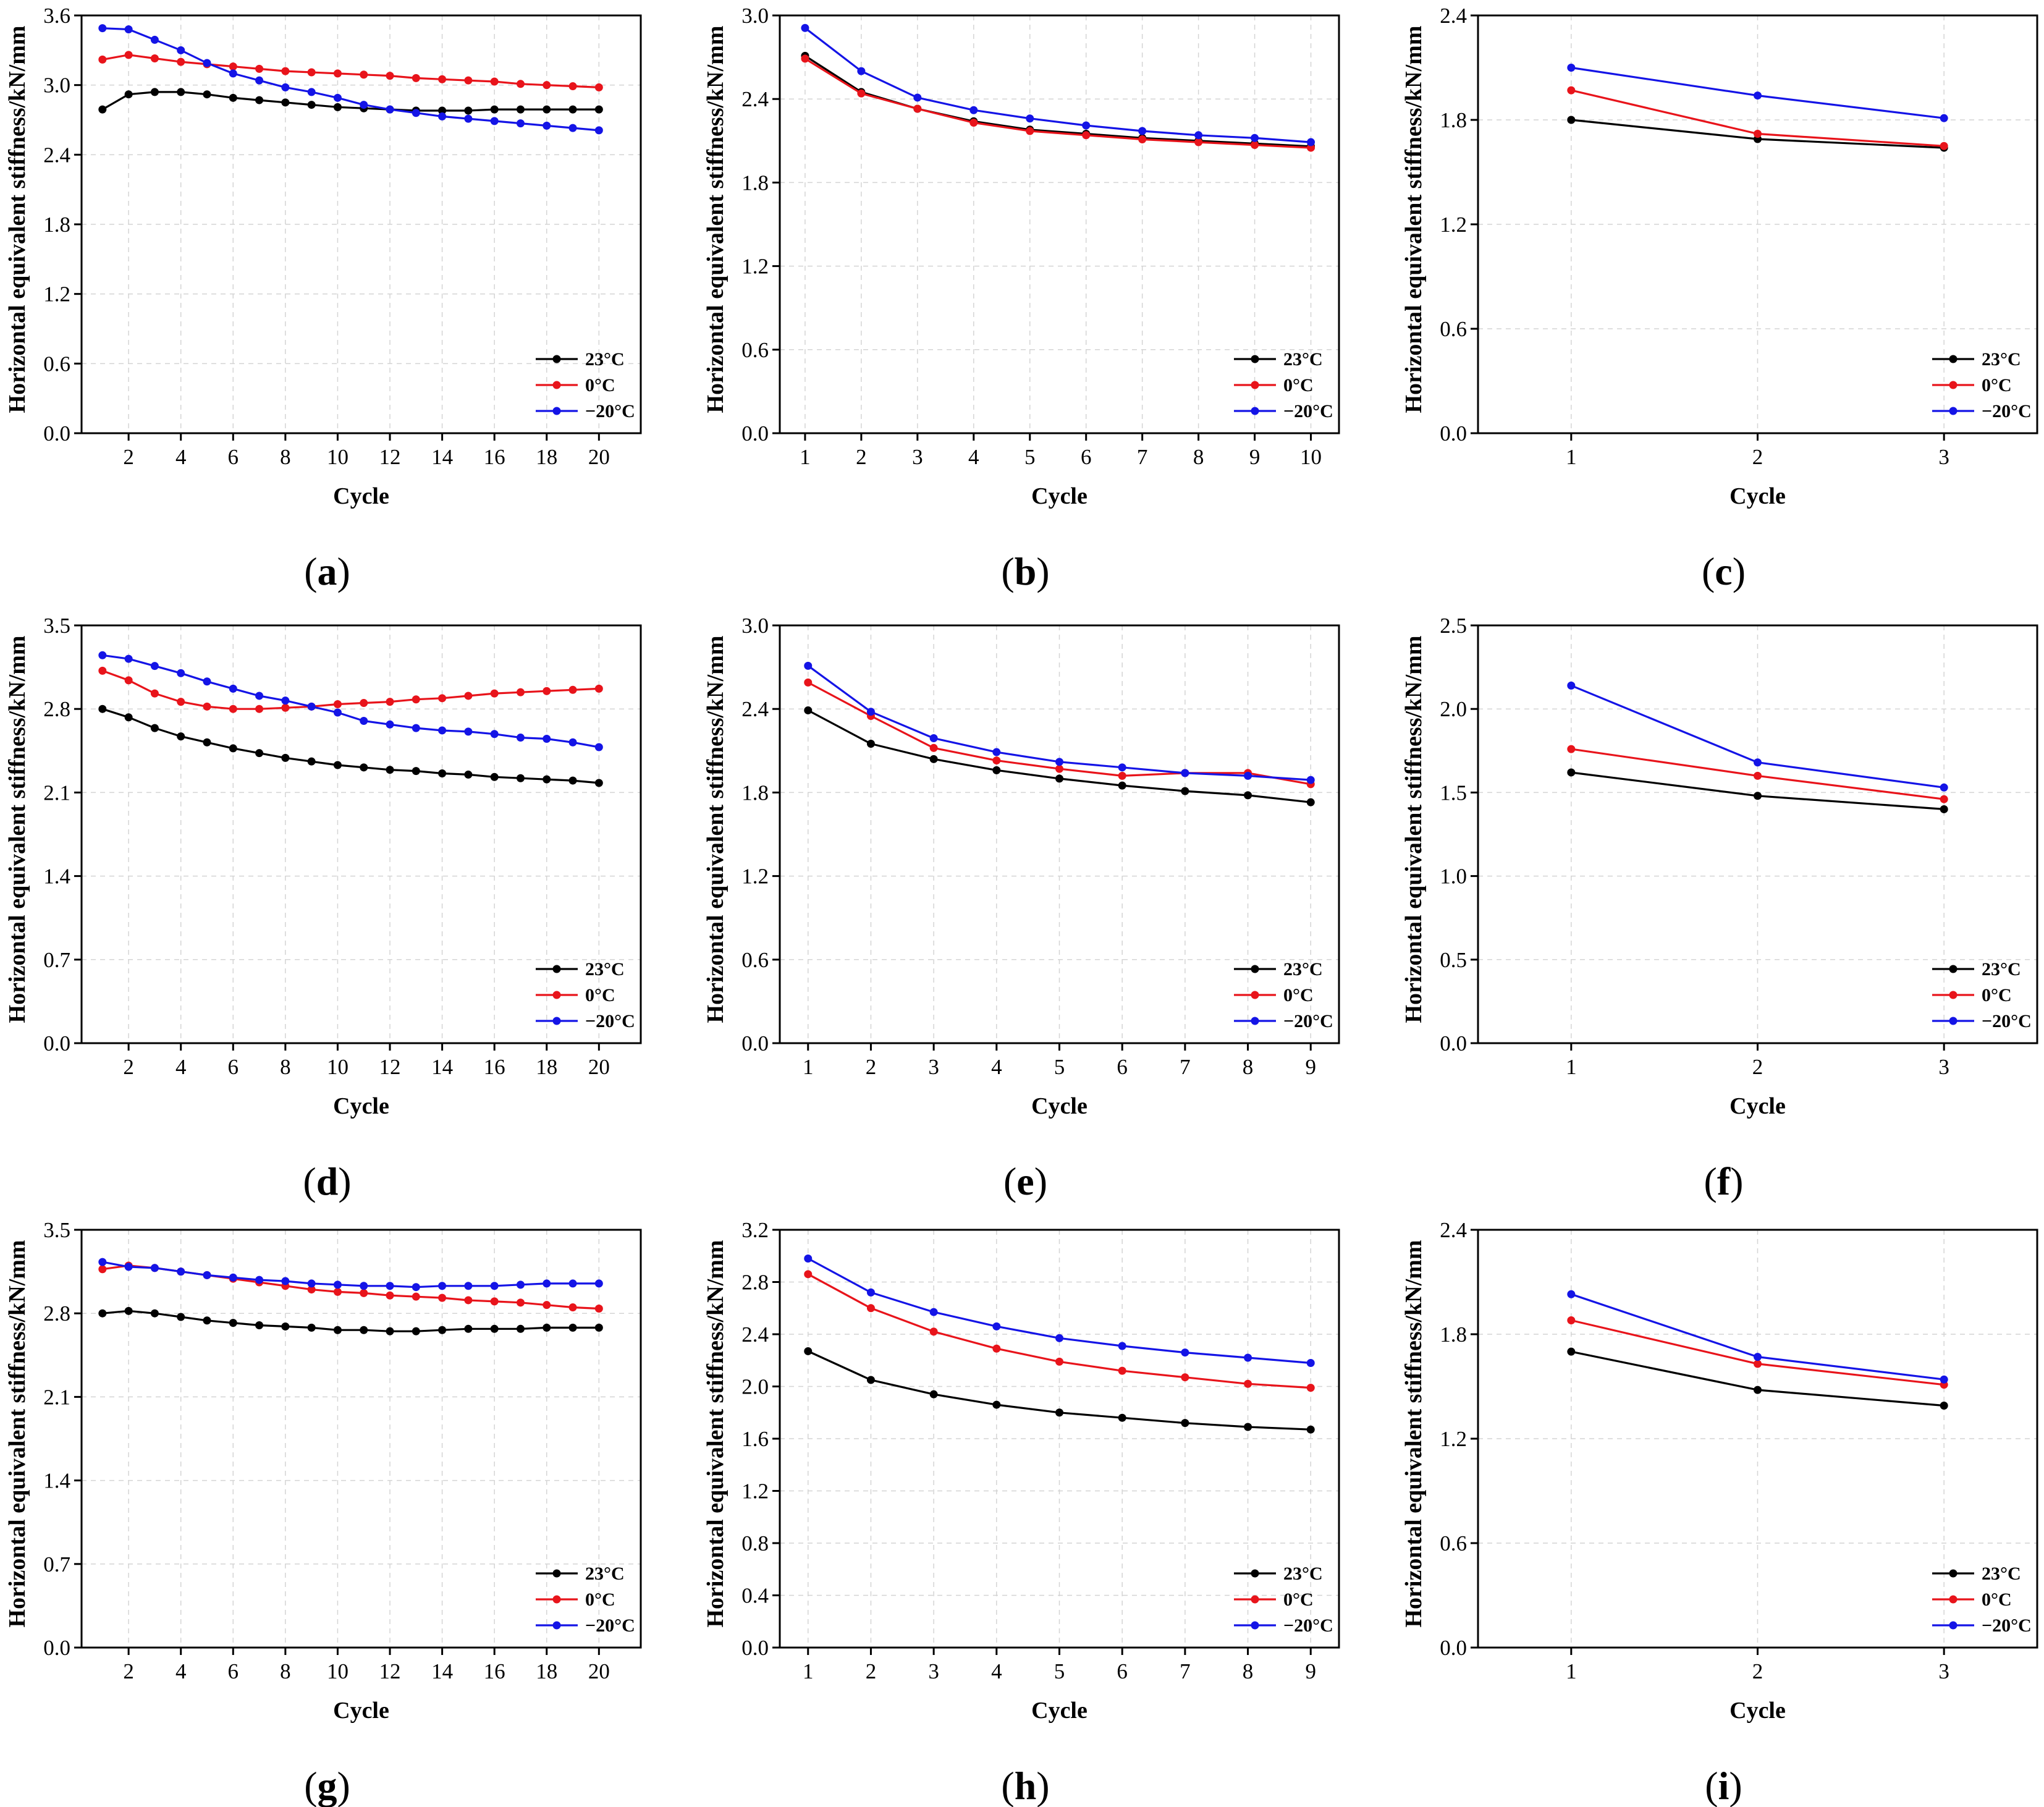 The width and height of the screenshot is (2044, 1807). Describe the element at coordinates (1086, 457) in the screenshot. I see `x-tick-label: 6` at that location.